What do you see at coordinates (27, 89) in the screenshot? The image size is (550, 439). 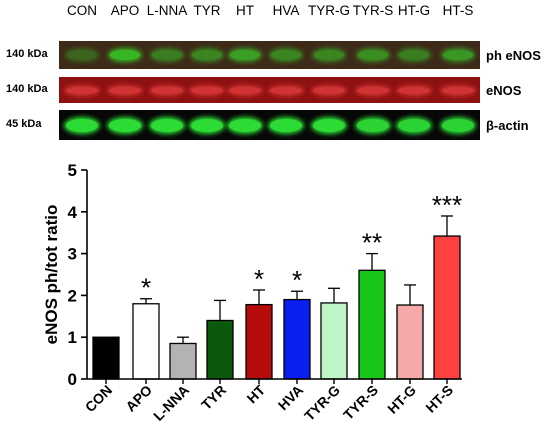 I see `blot-kda-enos: 140 kDa` at bounding box center [27, 89].